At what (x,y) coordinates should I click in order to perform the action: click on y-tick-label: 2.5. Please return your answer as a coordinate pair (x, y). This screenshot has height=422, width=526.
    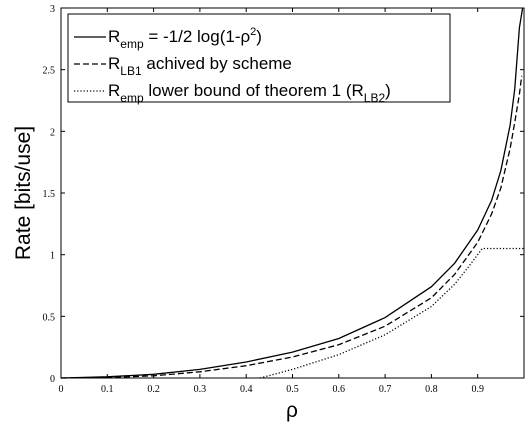
    Looking at the image, I should click on (49, 71).